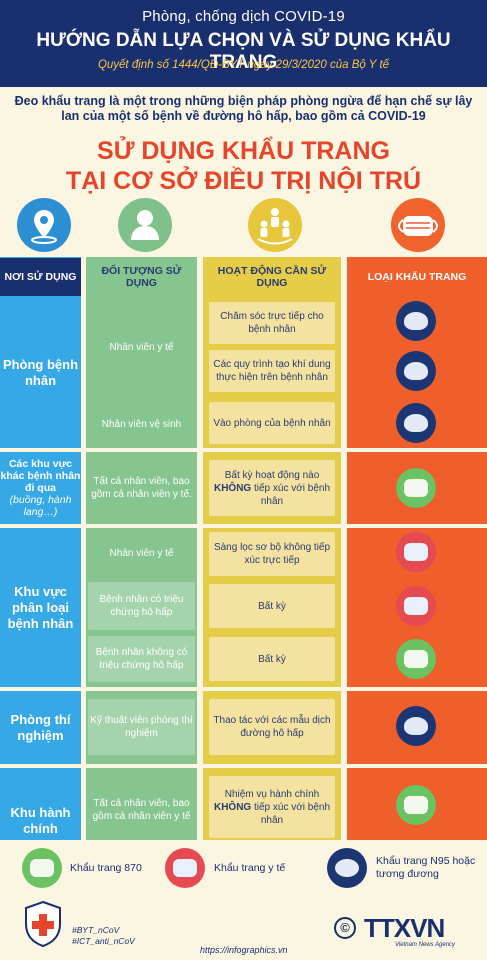 The image size is (487, 960). What do you see at coordinates (145, 225) in the screenshot?
I see `user-icon` at bounding box center [145, 225].